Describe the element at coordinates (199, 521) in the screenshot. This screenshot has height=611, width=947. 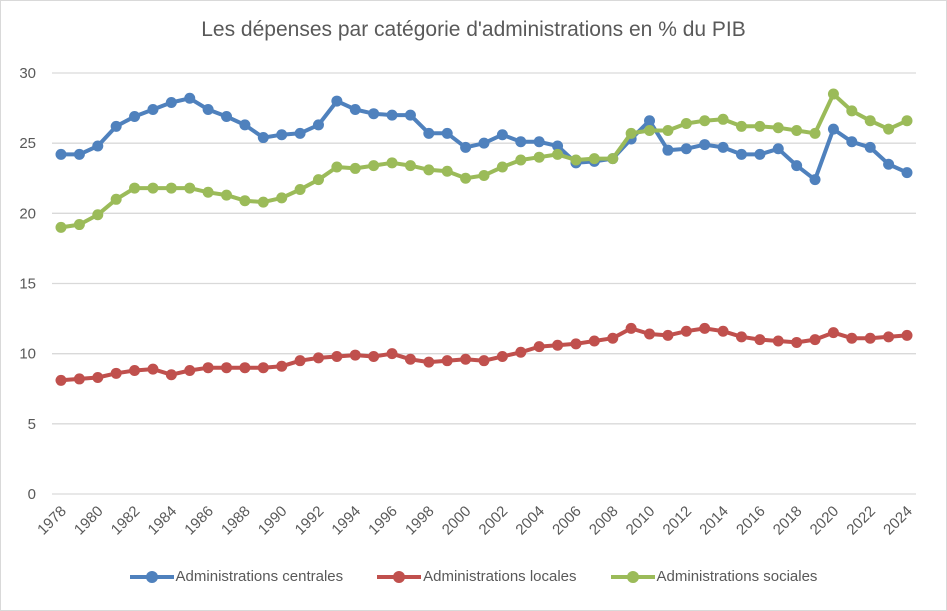
I see `x-tick-label: 1986` at that location.